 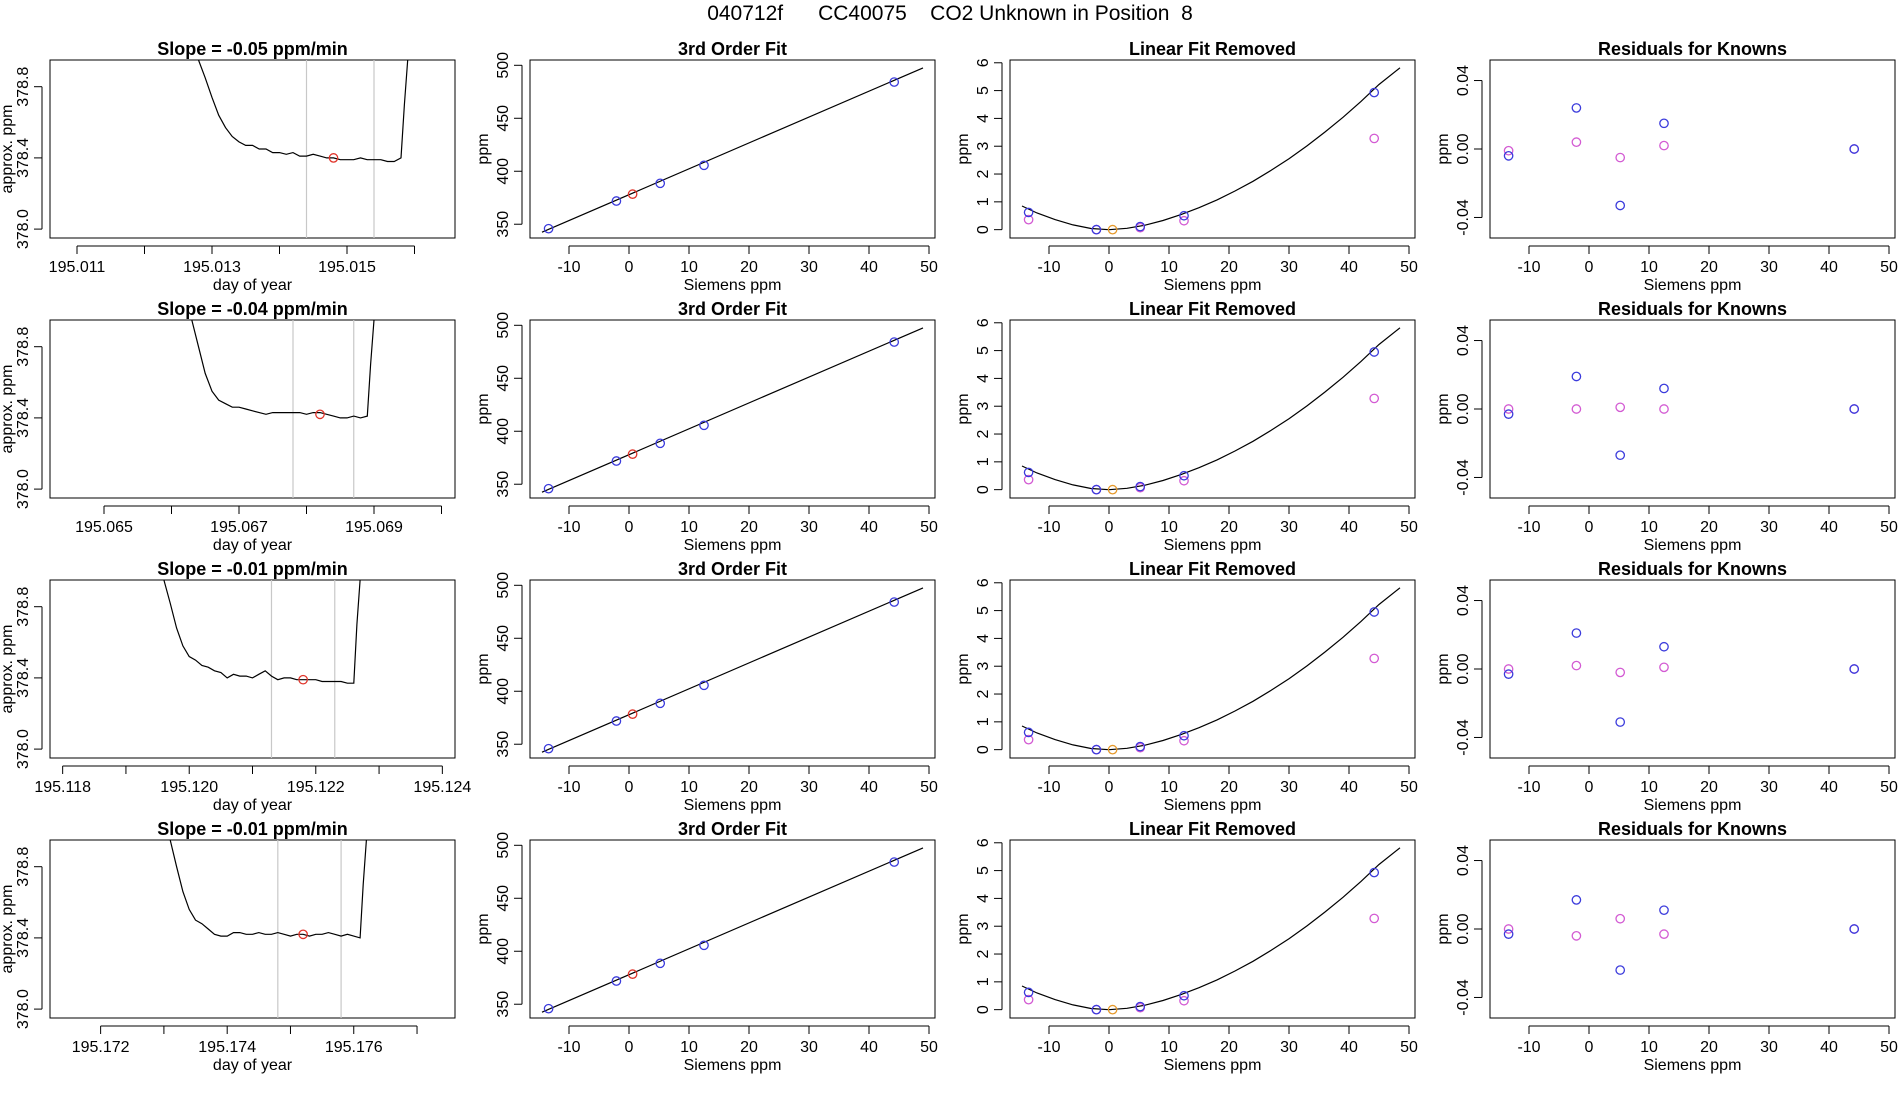 I want to click on panel-7-y-tick-label: 1, so click(x=983, y=461).